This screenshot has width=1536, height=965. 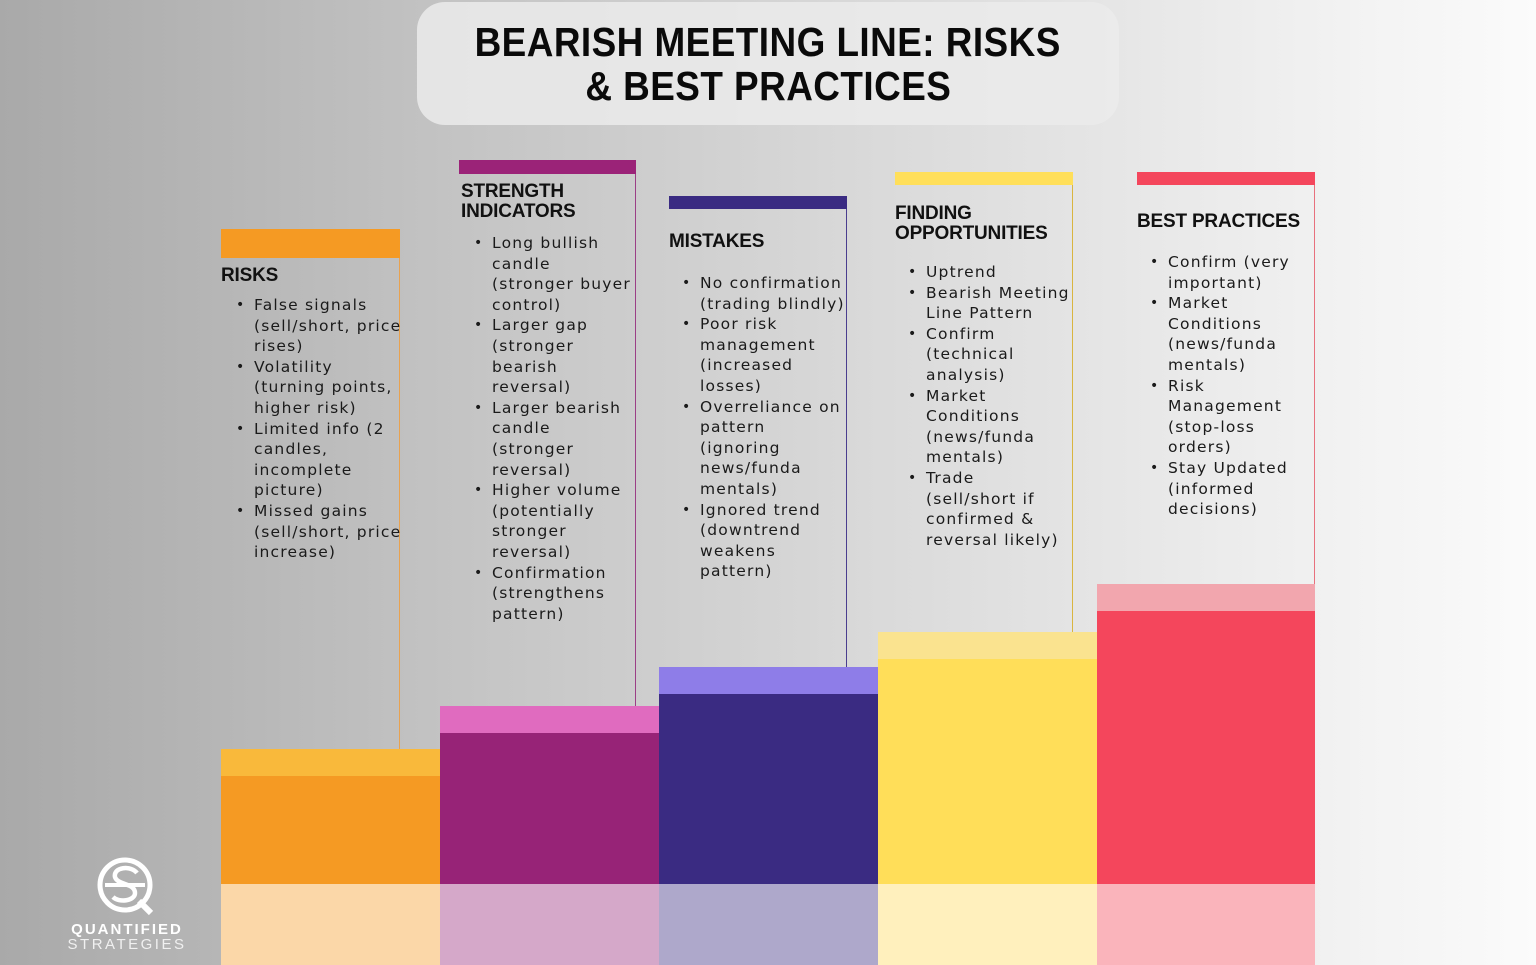 I want to click on risks-step, so click(x=330, y=816).